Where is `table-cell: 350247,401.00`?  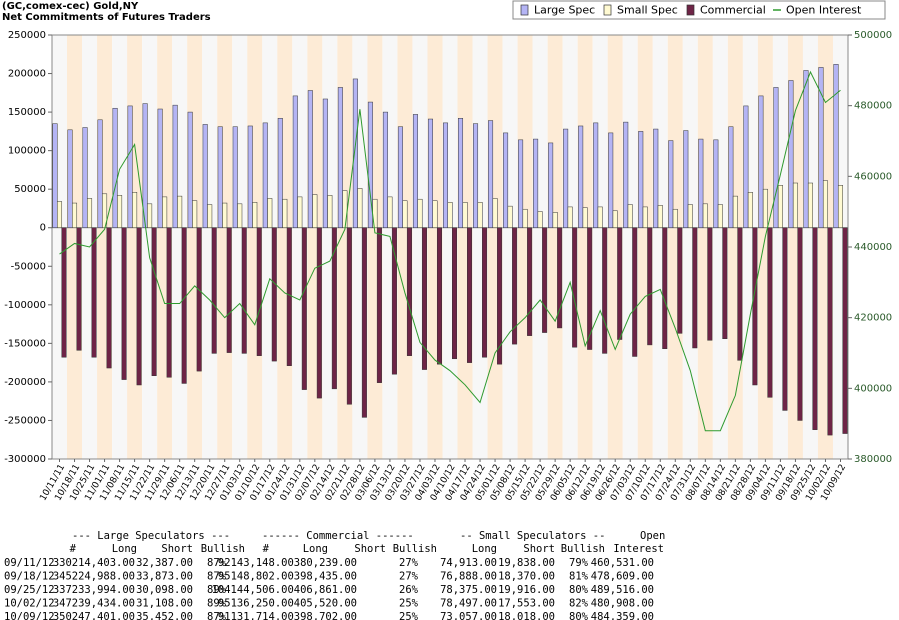 table-cell: 350247,401.00 is located at coordinates (94, 615).